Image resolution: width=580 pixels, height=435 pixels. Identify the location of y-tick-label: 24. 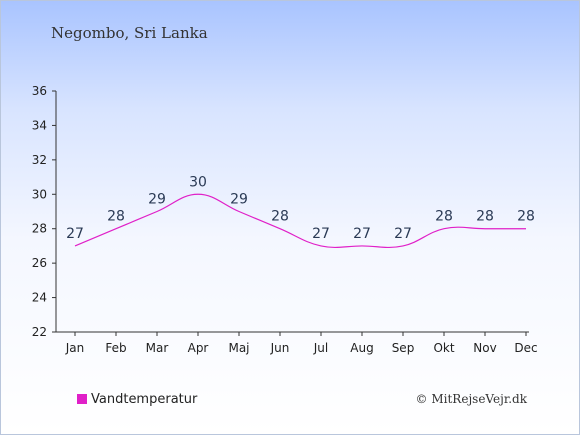
(39, 298).